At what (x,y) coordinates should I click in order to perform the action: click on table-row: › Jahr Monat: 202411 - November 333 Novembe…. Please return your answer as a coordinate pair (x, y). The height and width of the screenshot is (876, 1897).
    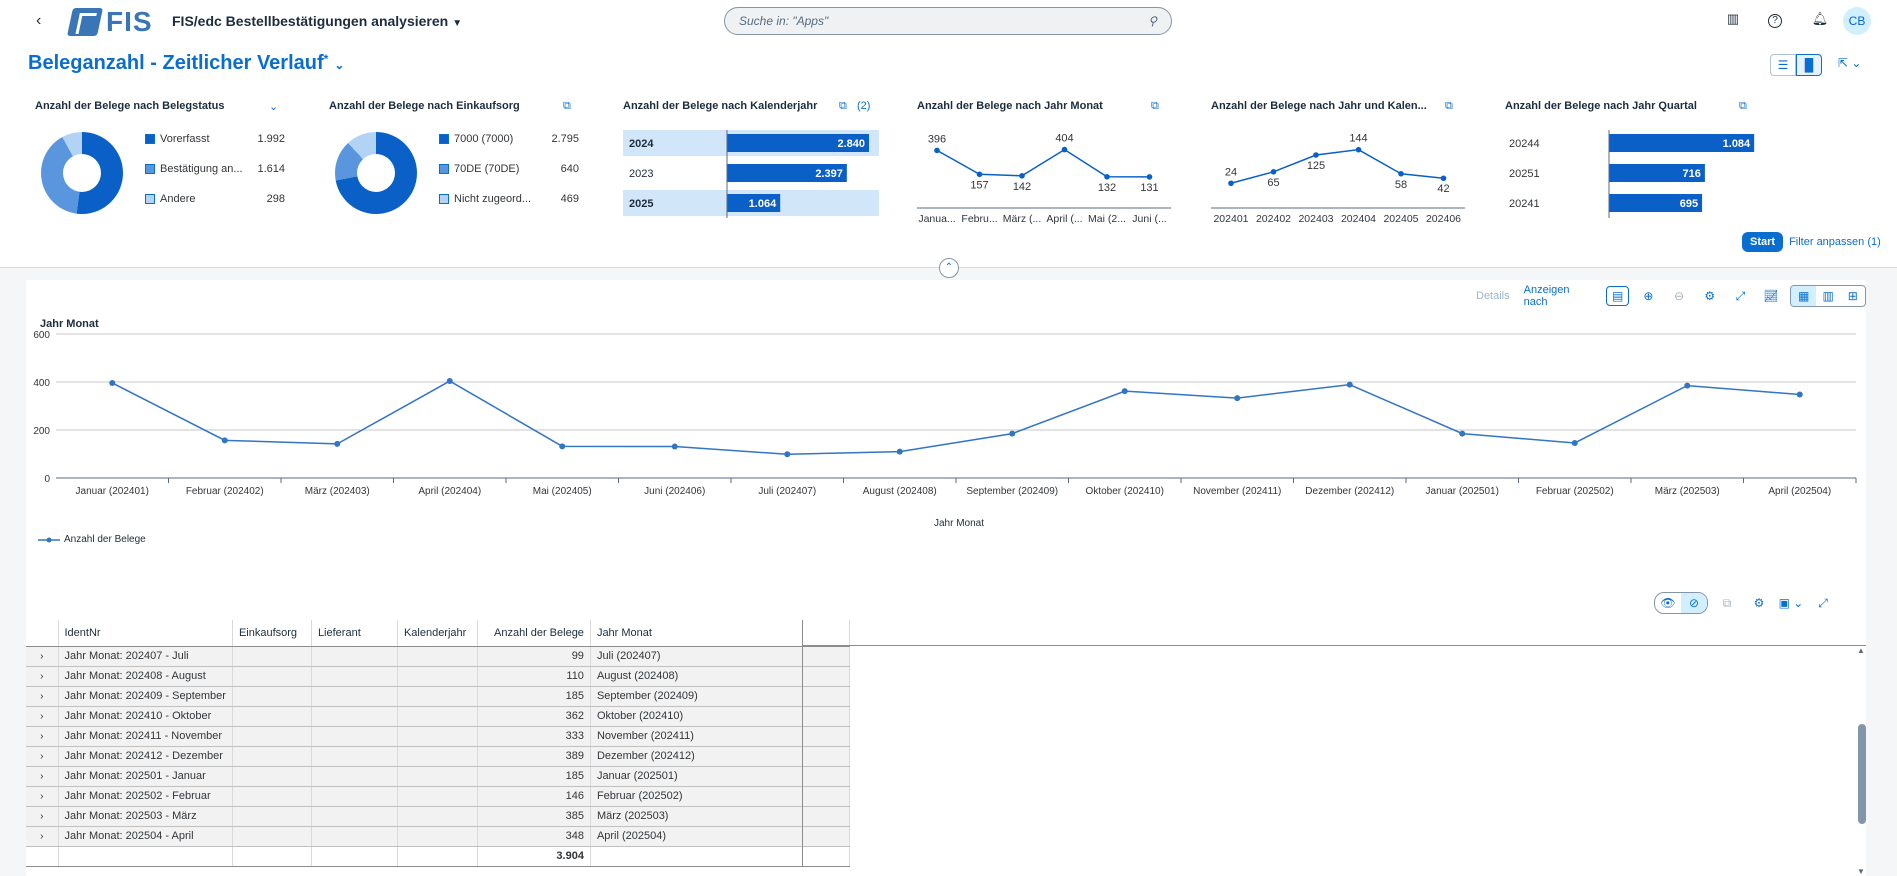
    Looking at the image, I should click on (438, 736).